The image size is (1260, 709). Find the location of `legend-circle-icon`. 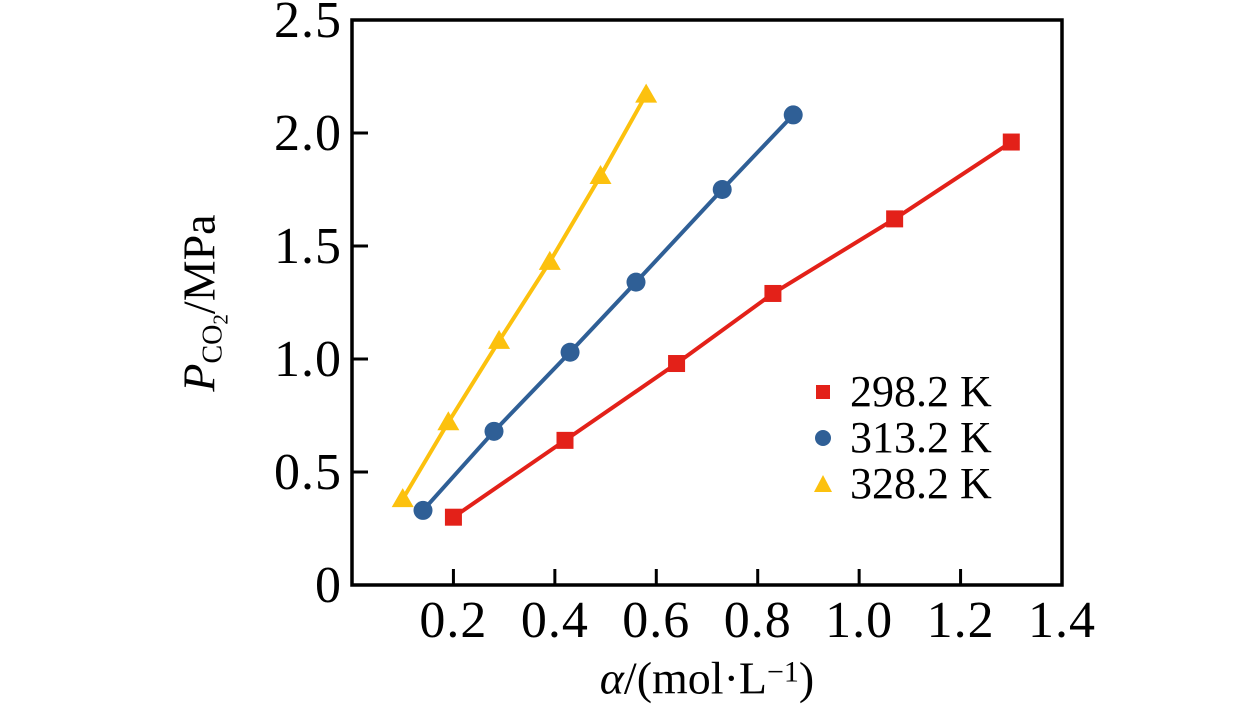

legend-circle-icon is located at coordinates (823, 438).